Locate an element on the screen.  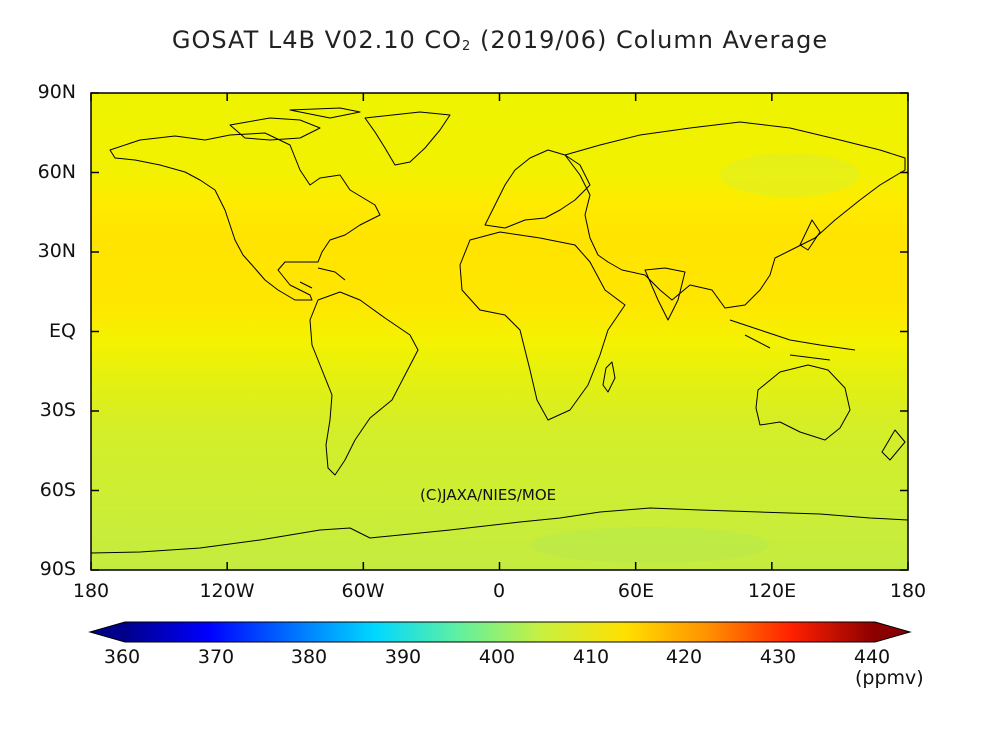
coastline-asia is located at coordinates (735, 215).